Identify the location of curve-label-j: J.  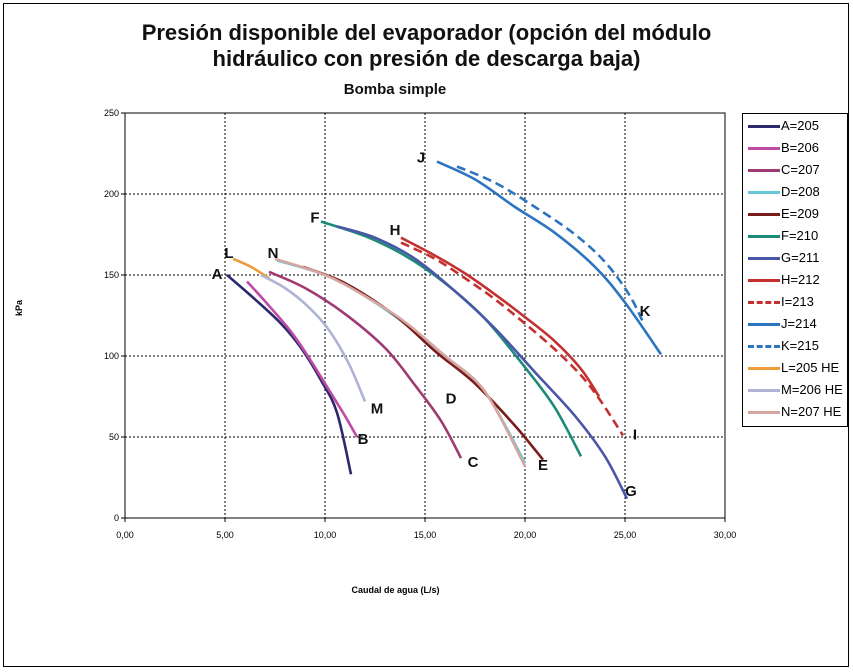
(421, 157).